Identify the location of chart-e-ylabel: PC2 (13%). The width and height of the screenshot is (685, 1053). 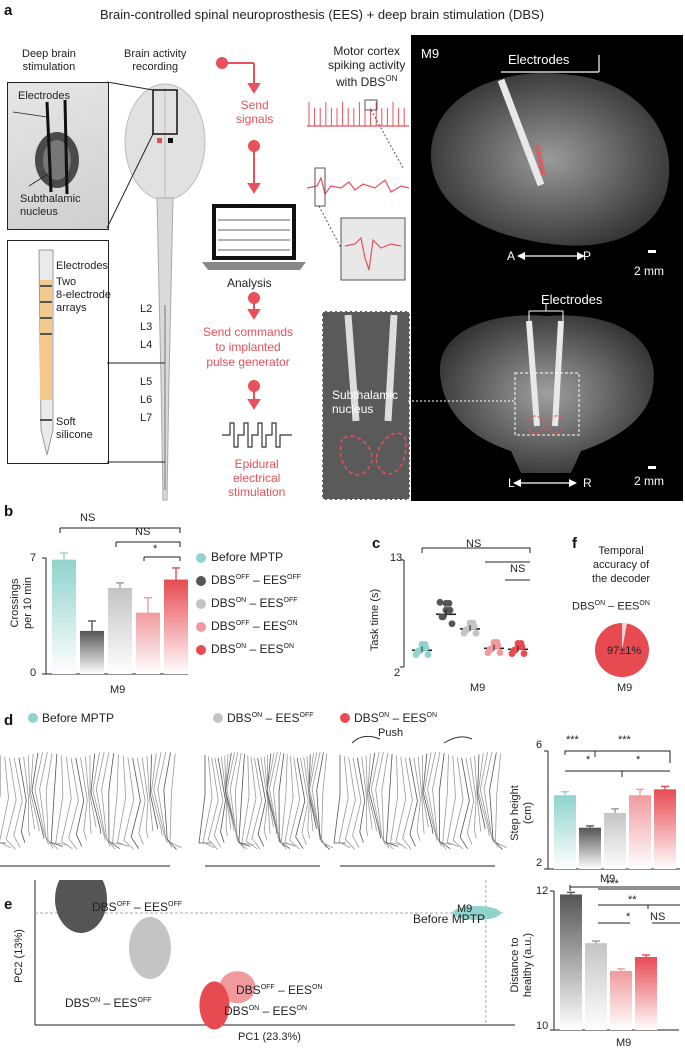
(18, 956).